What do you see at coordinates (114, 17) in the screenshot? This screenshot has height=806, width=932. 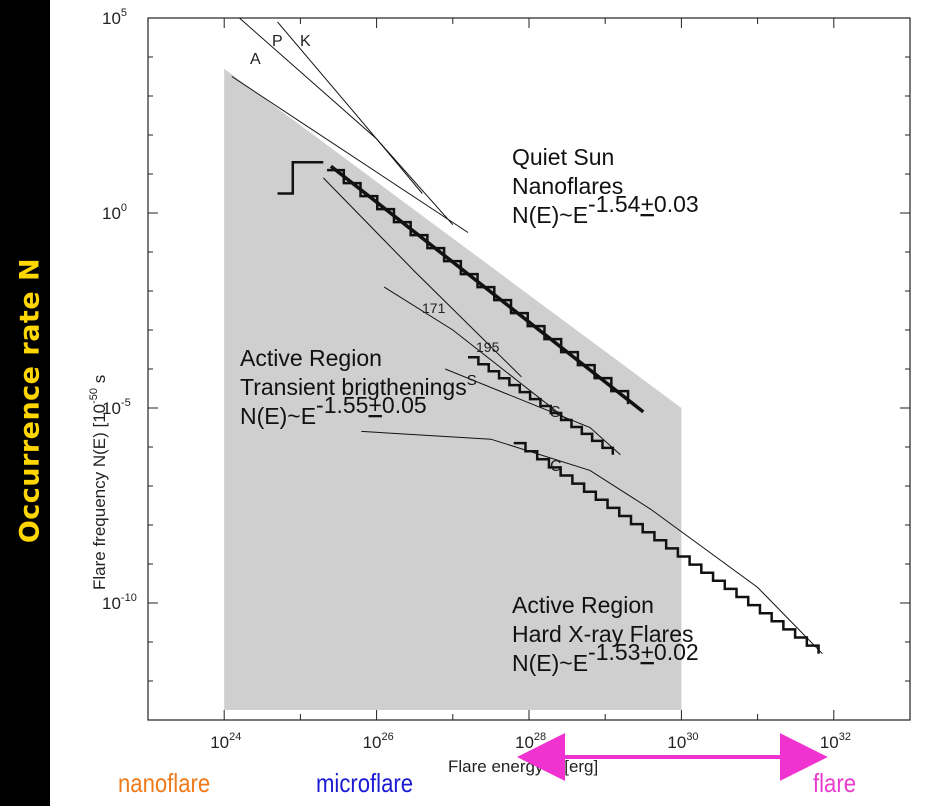 I see `y-tick-label: 10⁵` at bounding box center [114, 17].